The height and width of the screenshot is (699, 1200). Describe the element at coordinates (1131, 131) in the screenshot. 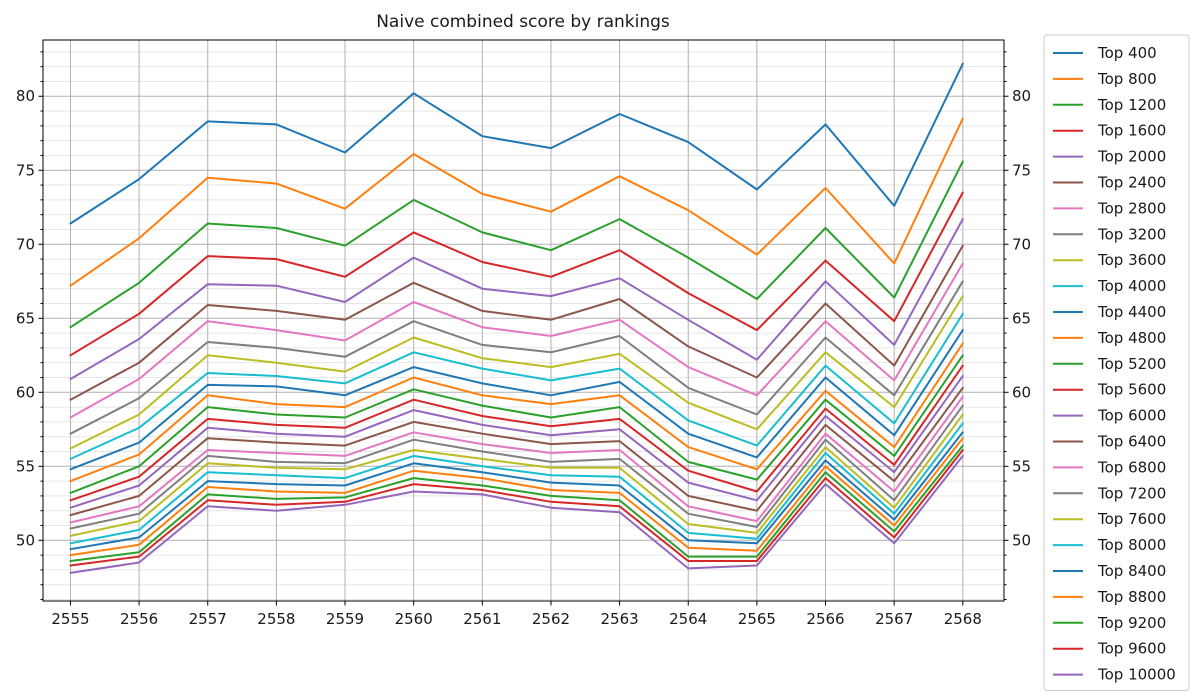

I see `legend-label: Top 1600` at that location.